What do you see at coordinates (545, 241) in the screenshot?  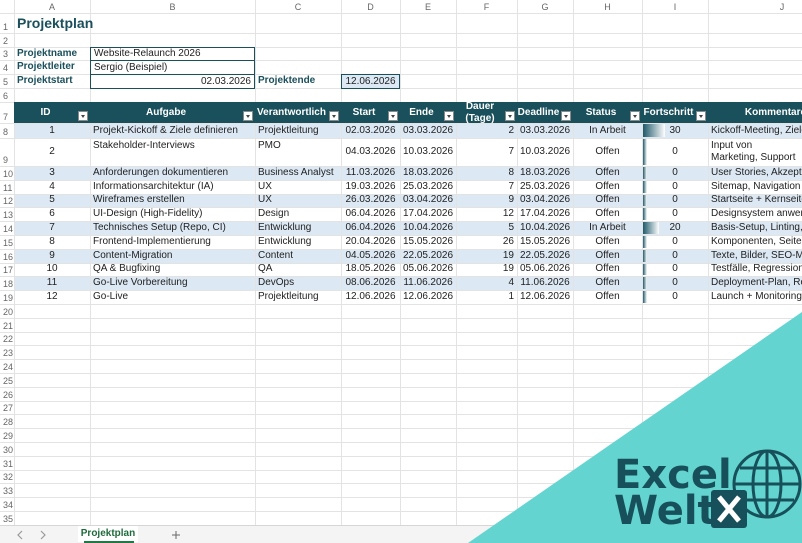 I see `deadline: 15.05.2026` at bounding box center [545, 241].